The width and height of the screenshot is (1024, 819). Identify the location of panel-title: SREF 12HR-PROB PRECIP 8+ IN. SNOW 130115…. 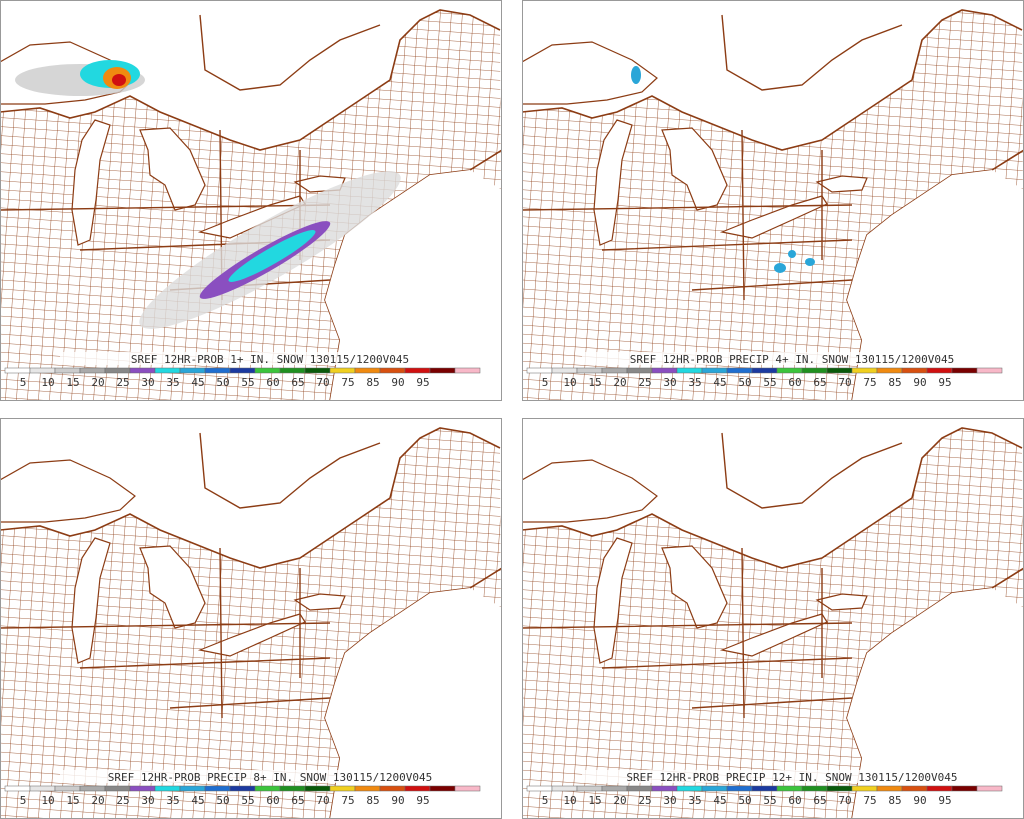
(270, 777).